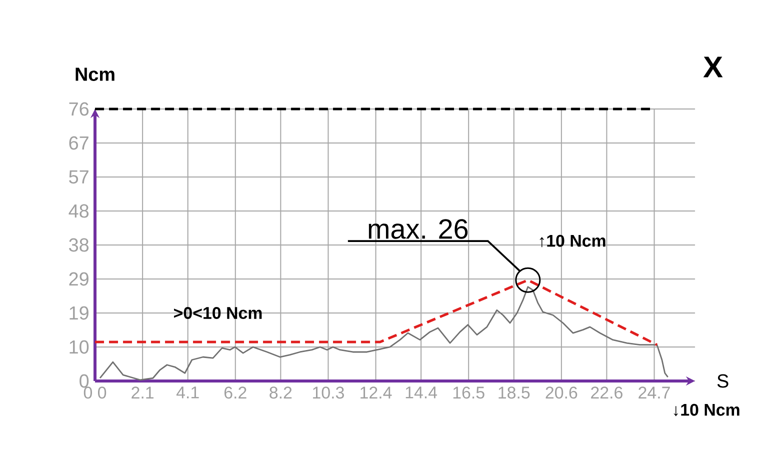 The height and width of the screenshot is (453, 764). What do you see at coordinates (84, 381) in the screenshot?
I see `y-tick-label: 0` at bounding box center [84, 381].